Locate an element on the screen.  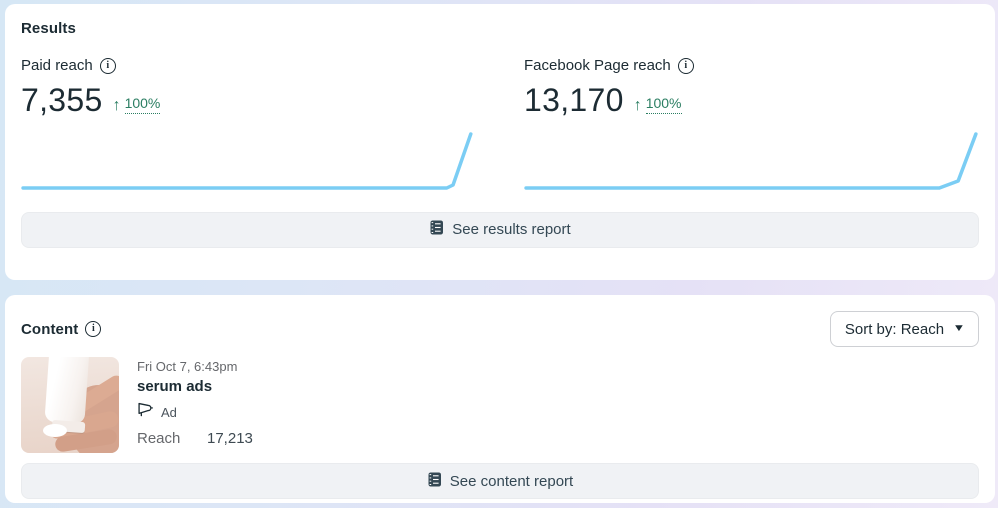
paid-reach-chart is located at coordinates (248, 162).